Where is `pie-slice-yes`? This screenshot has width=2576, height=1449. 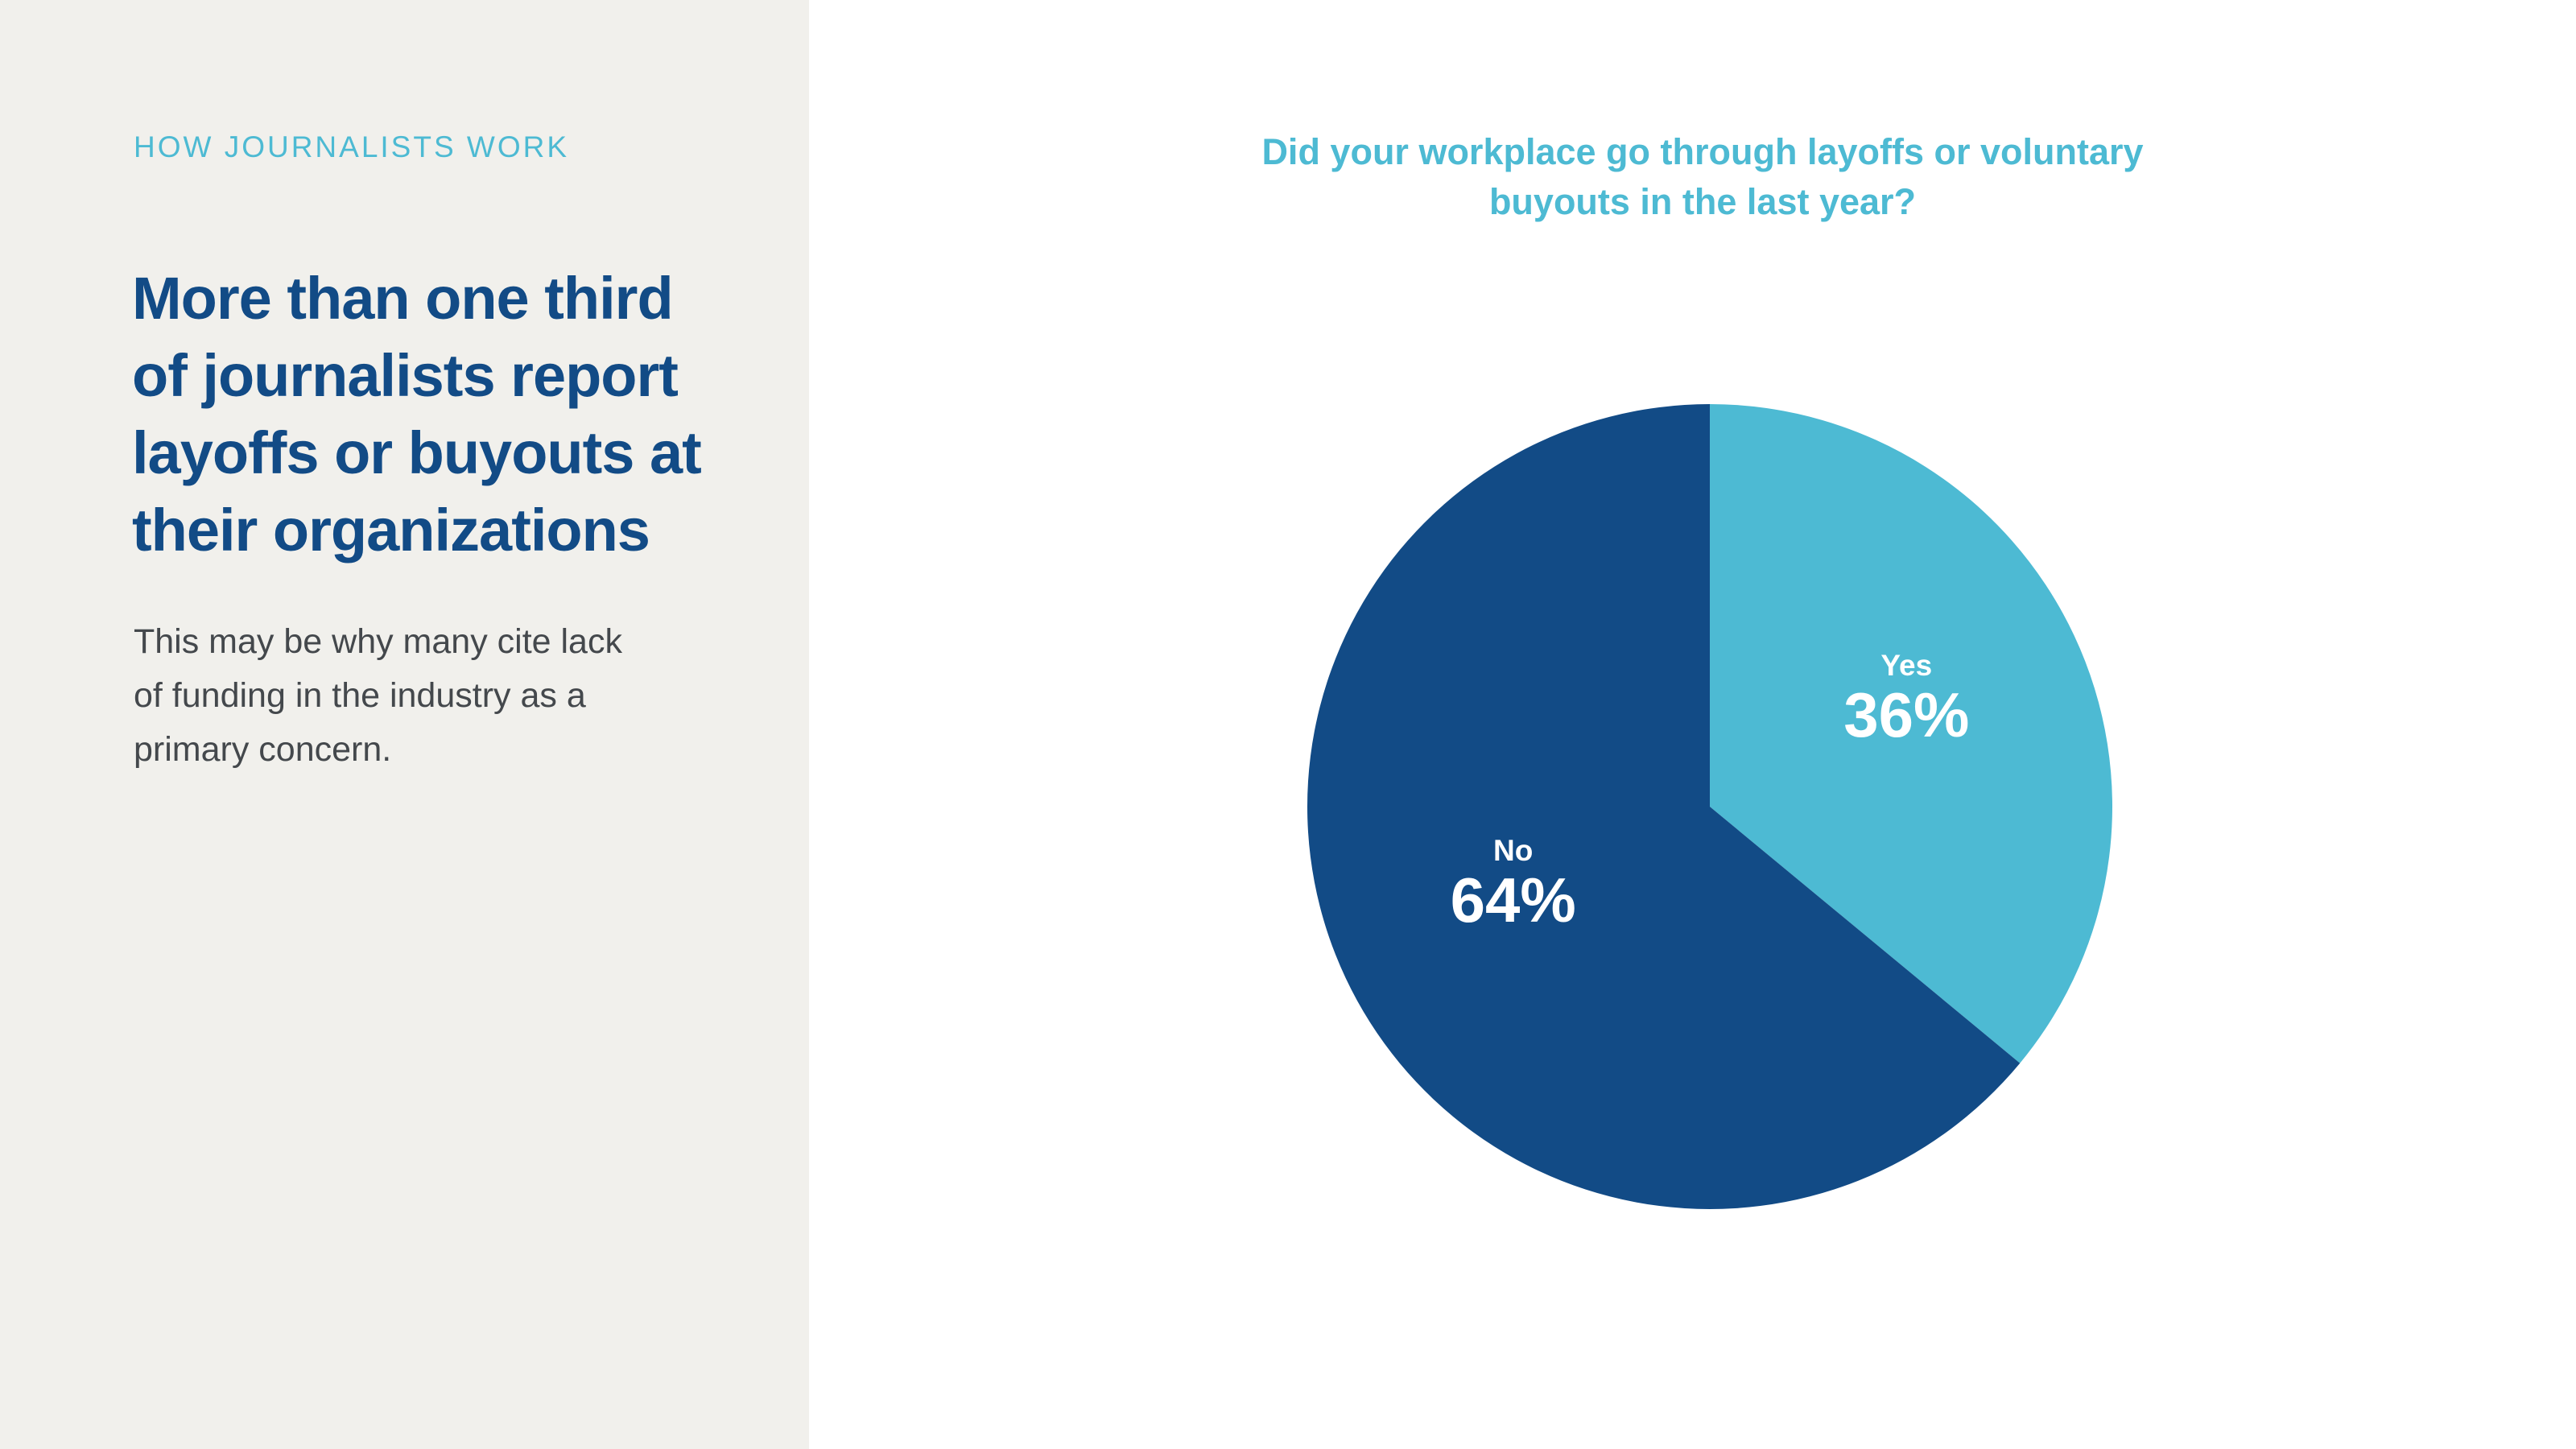 pie-slice-yes is located at coordinates (1911, 733).